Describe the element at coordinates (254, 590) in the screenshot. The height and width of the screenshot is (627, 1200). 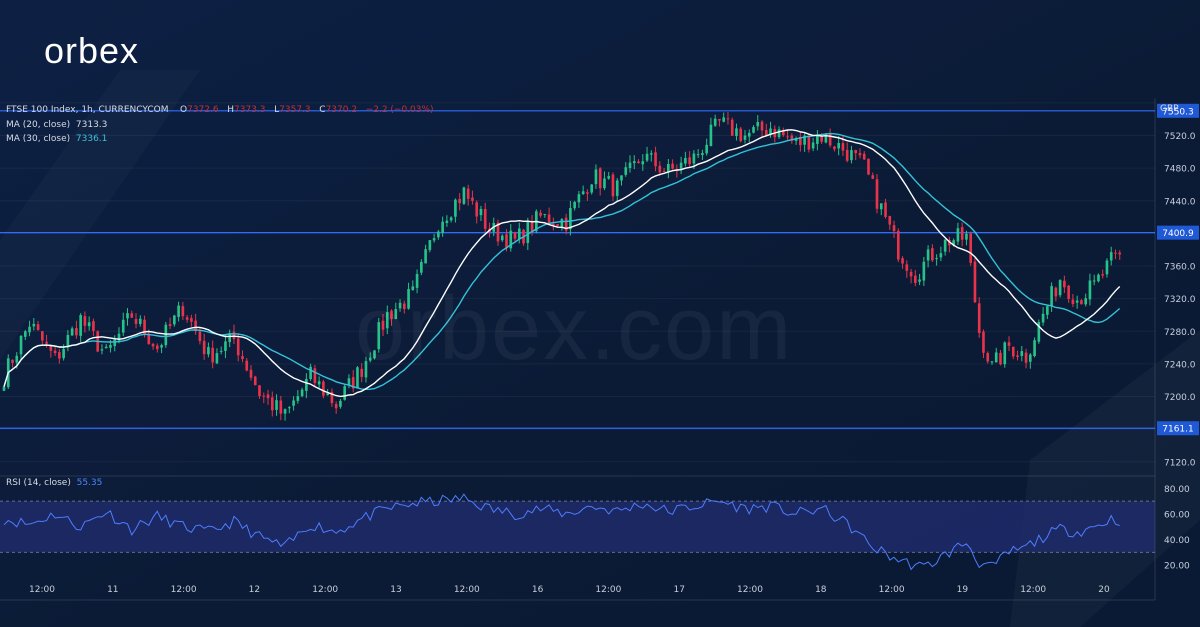
I see `time-tick-label: 12` at that location.